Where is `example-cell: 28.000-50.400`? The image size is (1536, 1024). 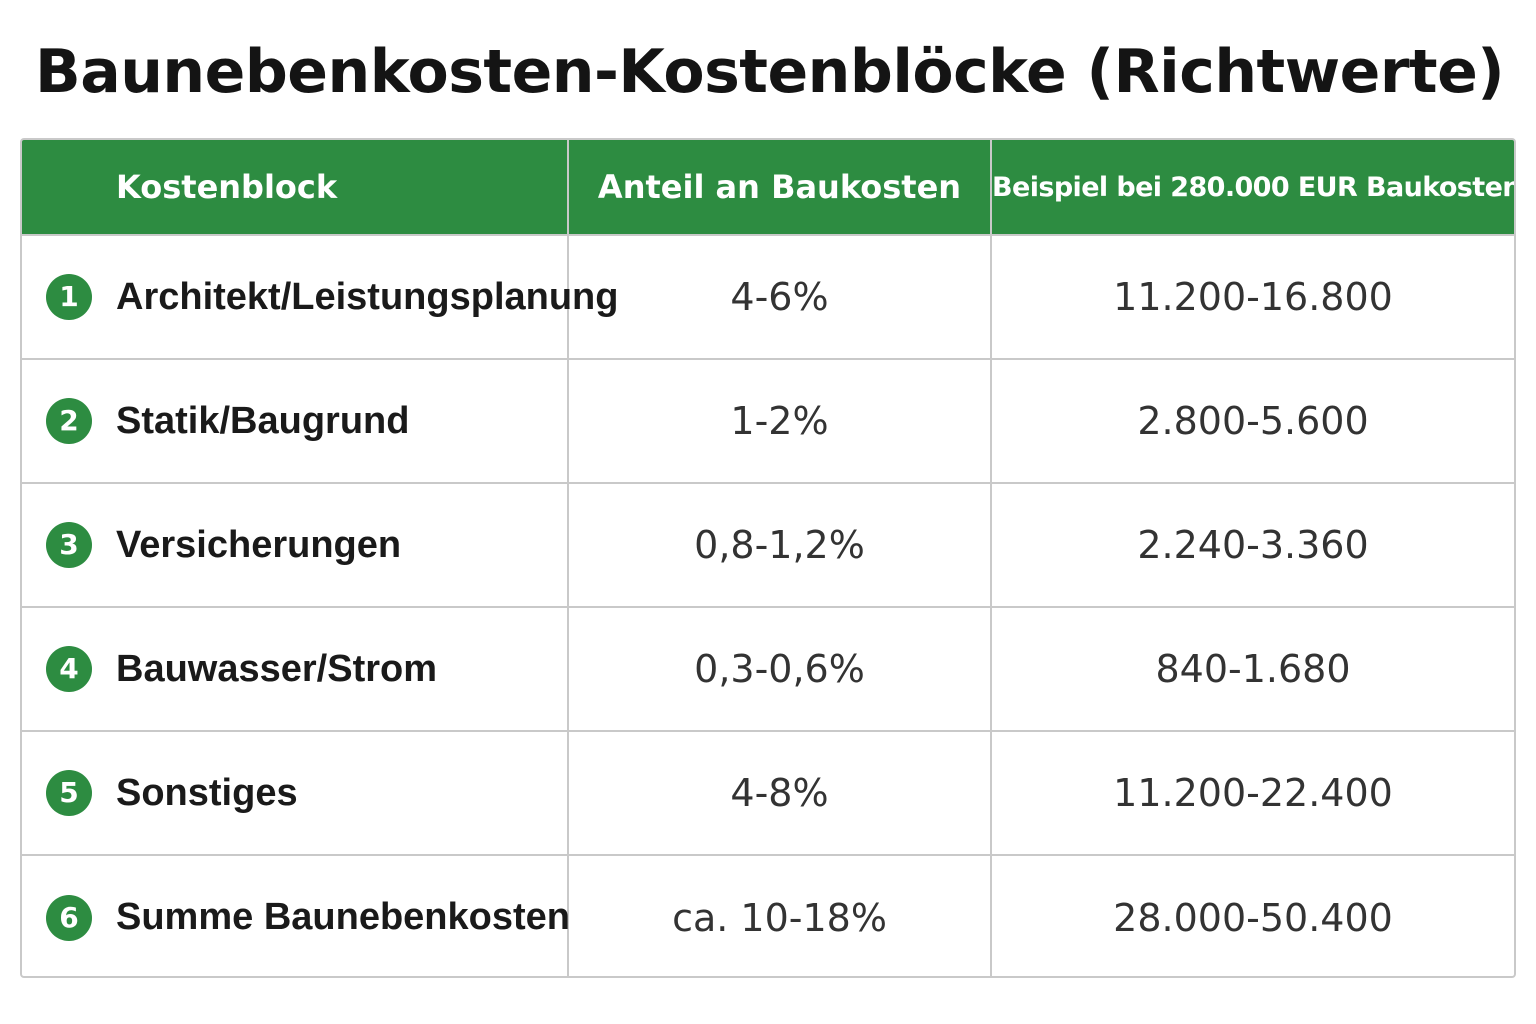 example-cell: 28.000-50.400 is located at coordinates (1253, 917).